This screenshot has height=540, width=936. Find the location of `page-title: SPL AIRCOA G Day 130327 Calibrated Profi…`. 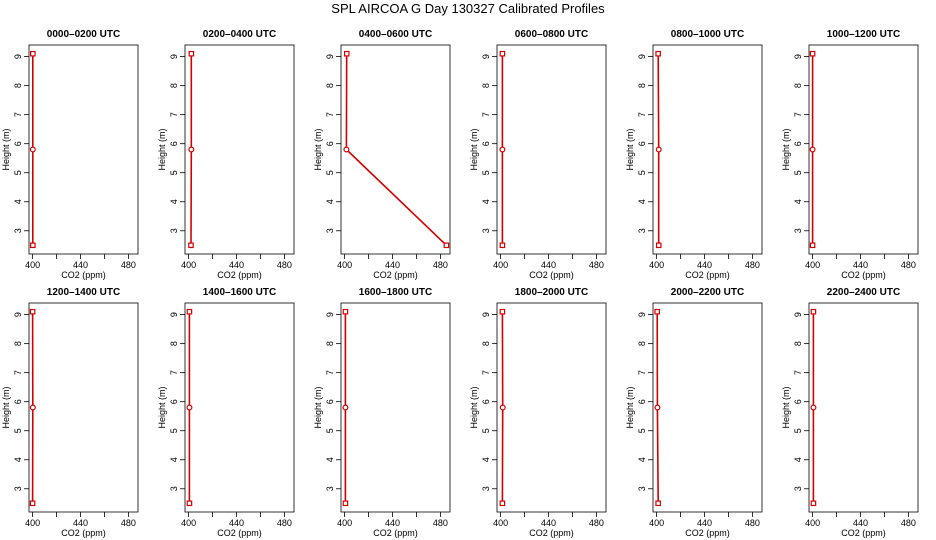

page-title: SPL AIRCOA G Day 130327 Calibrated Profi… is located at coordinates (468, 8).